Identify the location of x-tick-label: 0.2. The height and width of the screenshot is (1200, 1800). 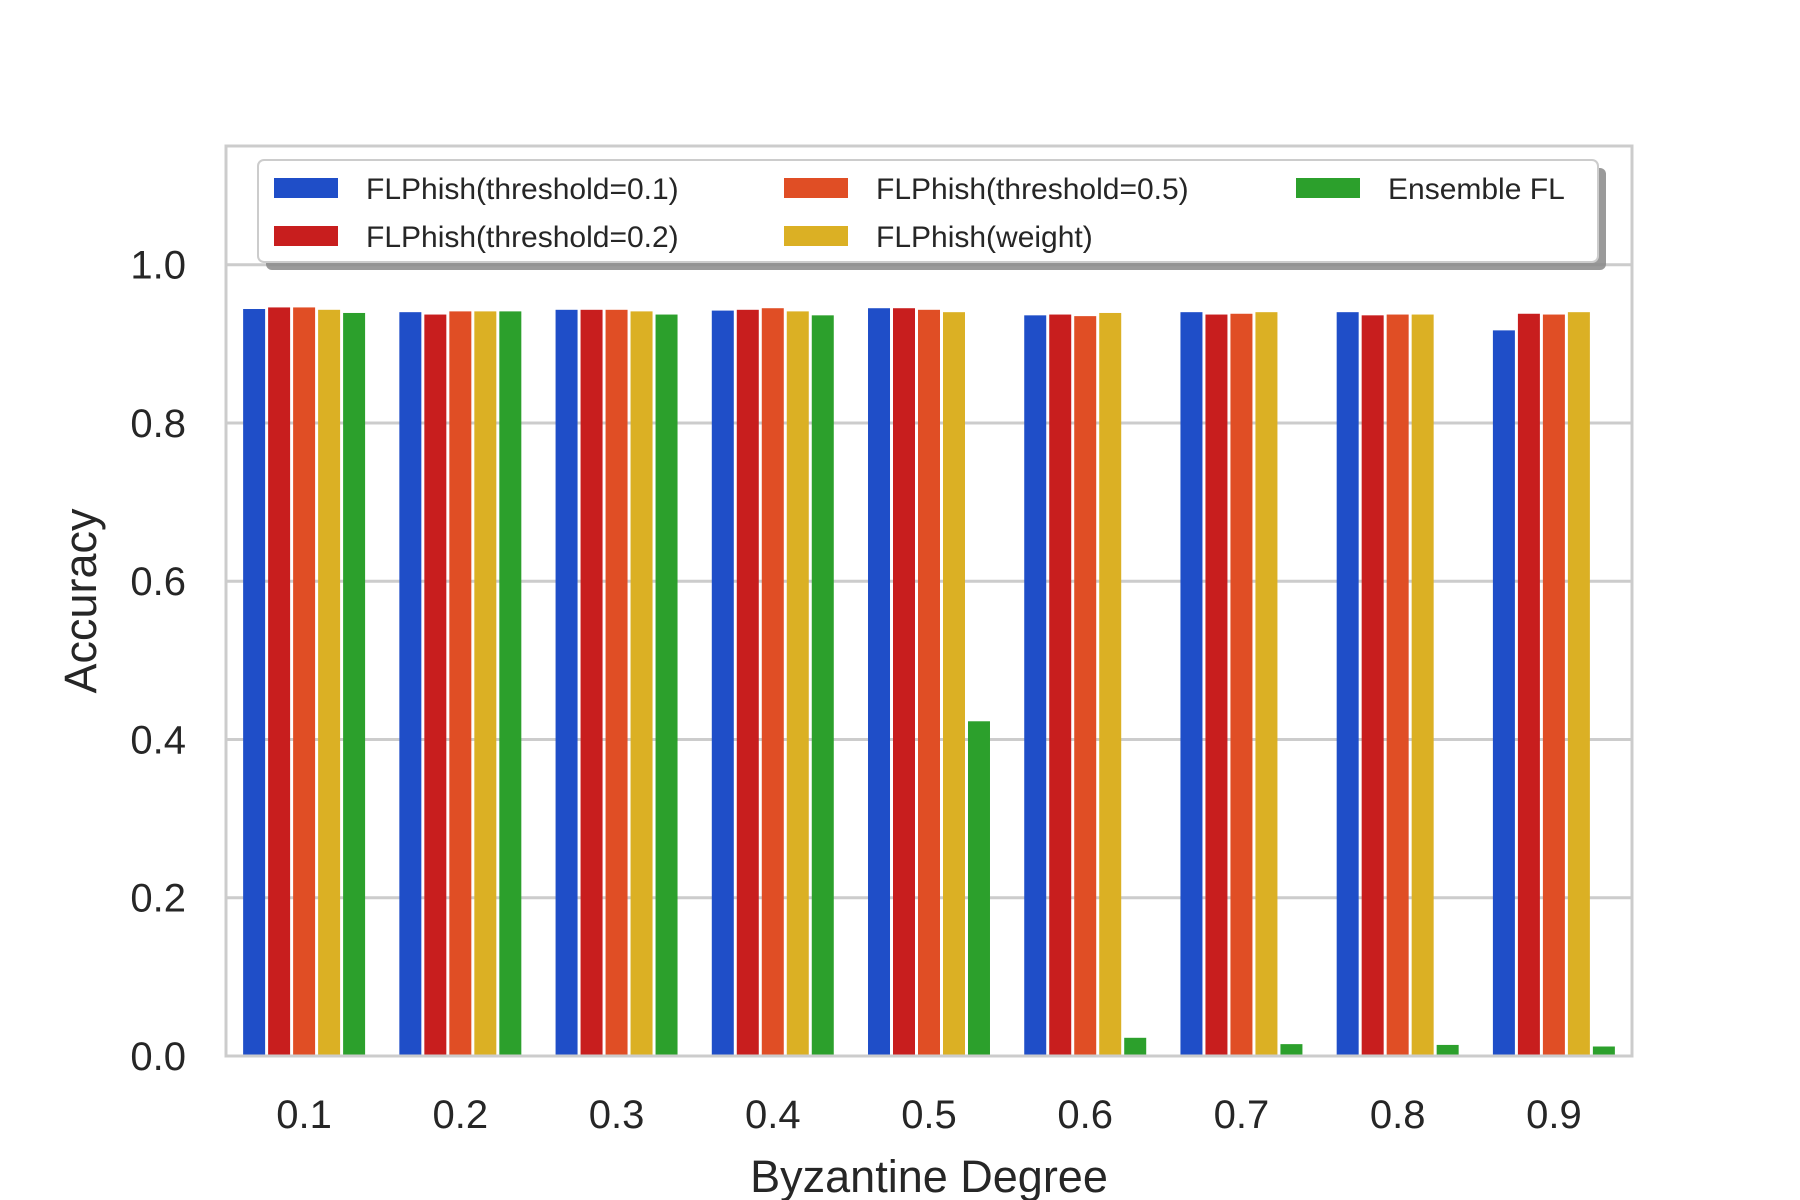
(461, 1115).